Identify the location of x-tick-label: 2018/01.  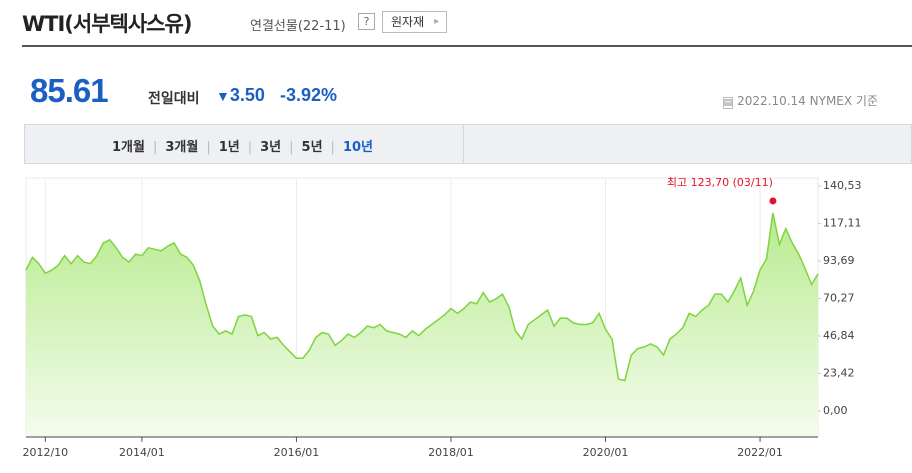
(451, 452).